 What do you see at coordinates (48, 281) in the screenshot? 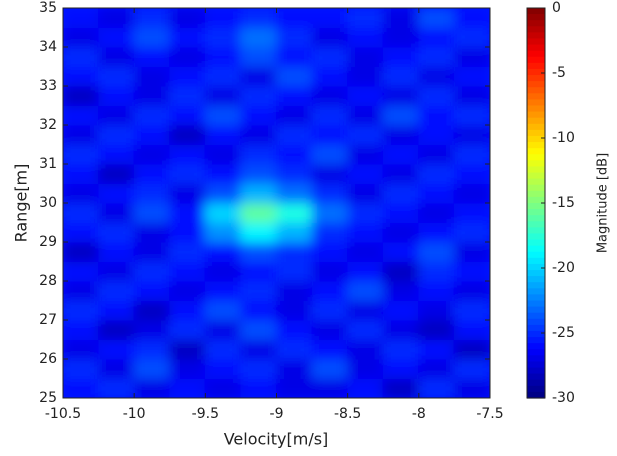
I see `y-tick-label: 28` at bounding box center [48, 281].